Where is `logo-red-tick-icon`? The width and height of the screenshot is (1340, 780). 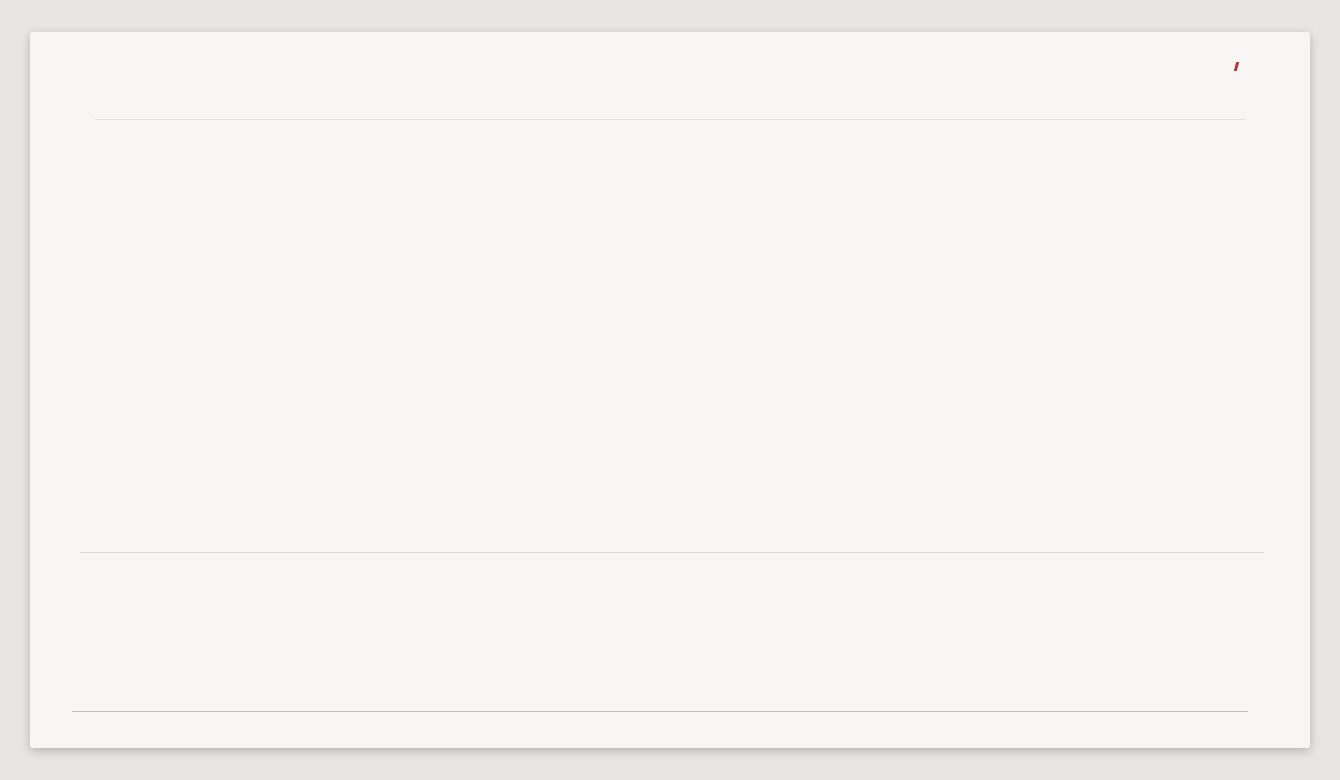 logo-red-tick-icon is located at coordinates (1236, 66).